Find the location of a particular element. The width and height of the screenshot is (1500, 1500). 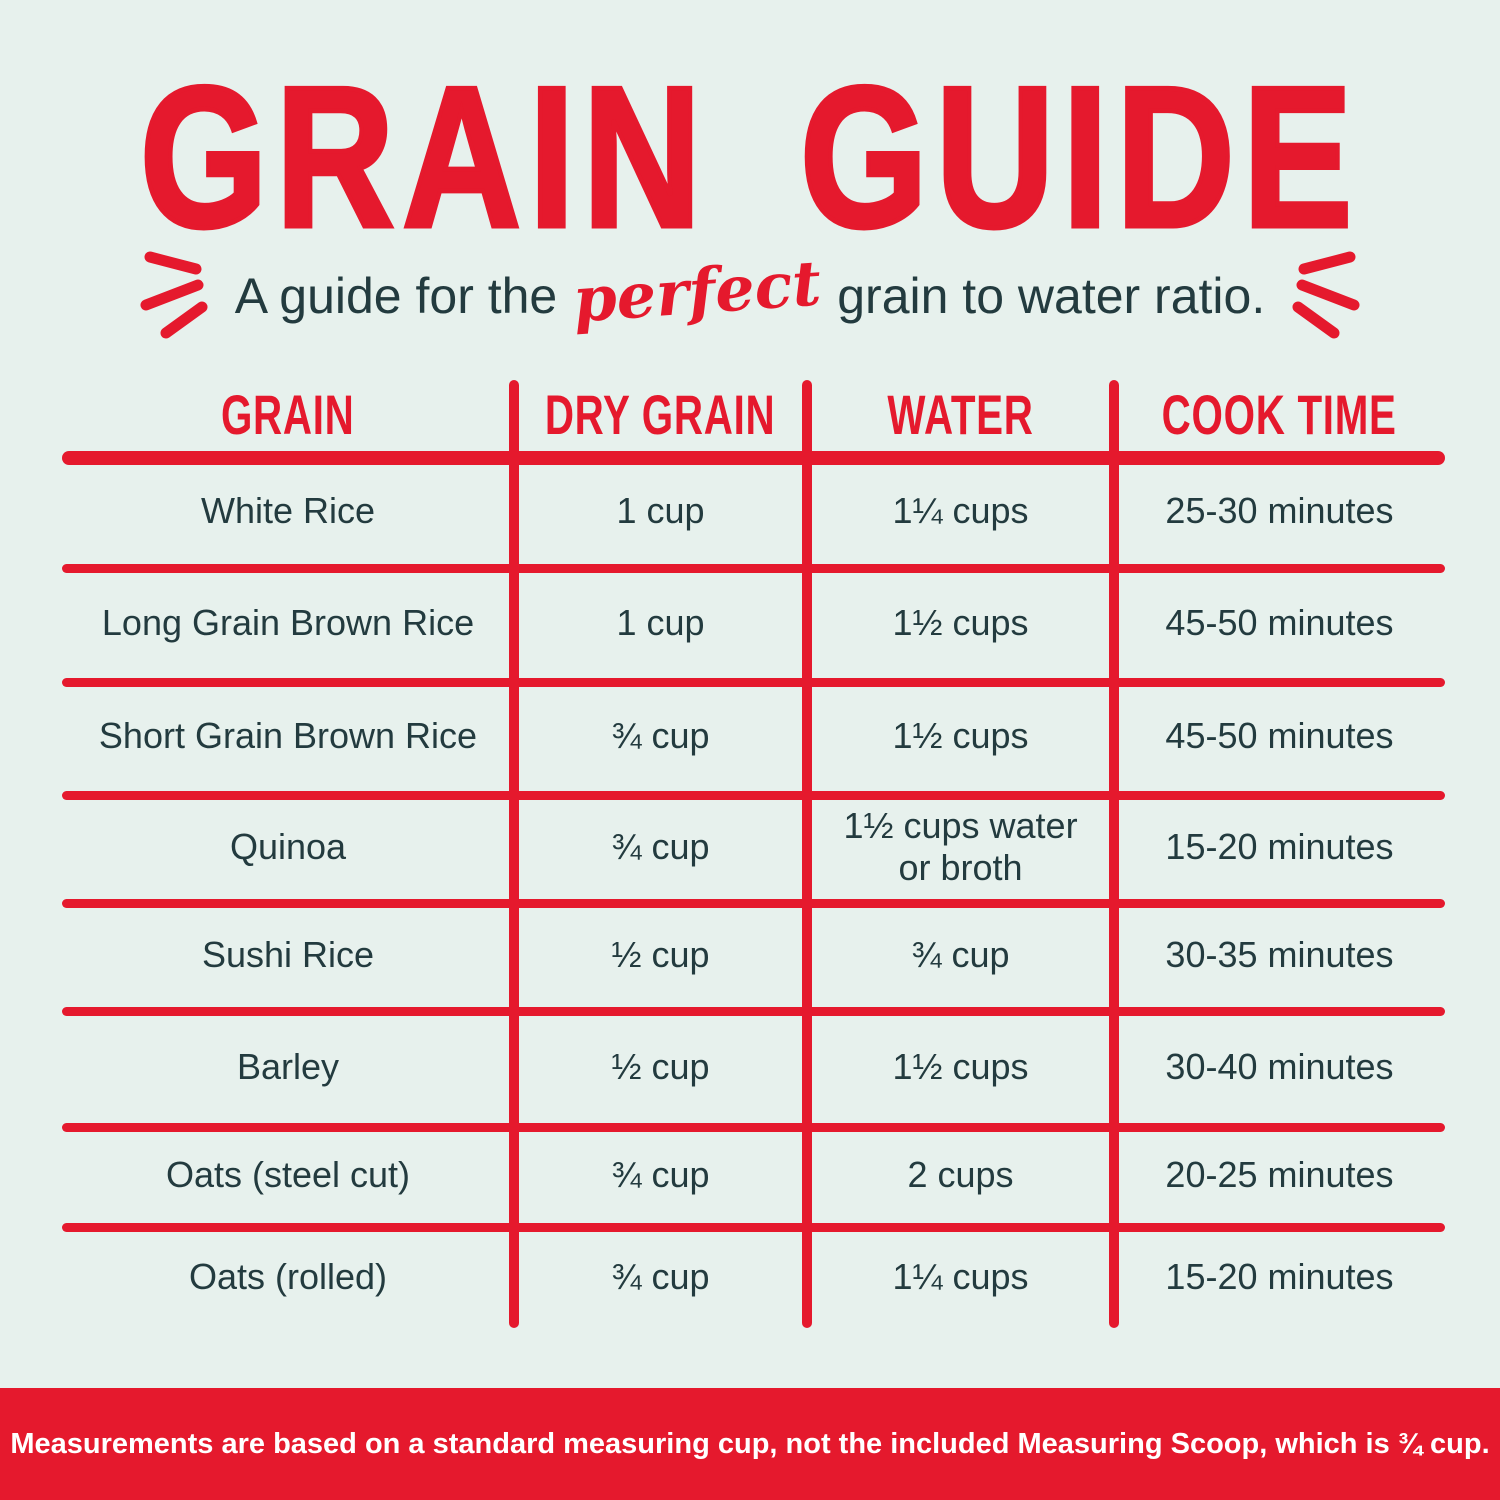

column-header-water-label: WATER is located at coordinates (960, 414).